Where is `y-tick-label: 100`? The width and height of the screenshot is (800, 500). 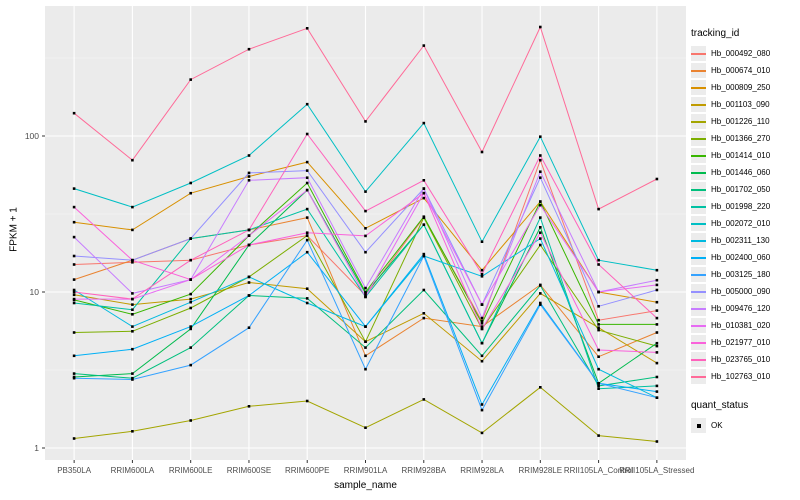 y-tick-label: 100 is located at coordinates (32, 136).